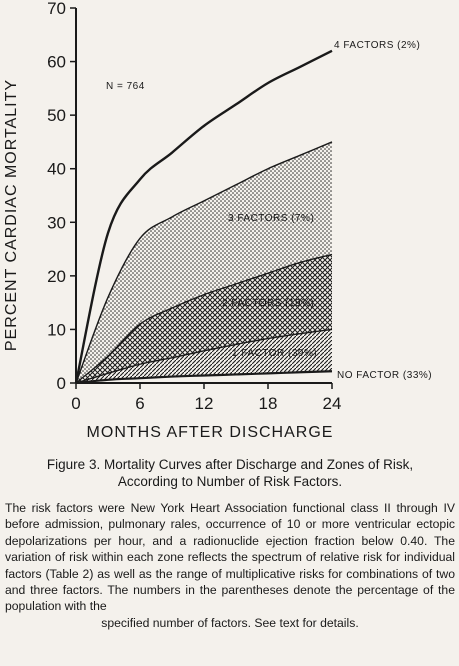 This screenshot has height=666, width=459. Describe the element at coordinates (75, 403) in the screenshot. I see `x-tick-label: 0` at that location.